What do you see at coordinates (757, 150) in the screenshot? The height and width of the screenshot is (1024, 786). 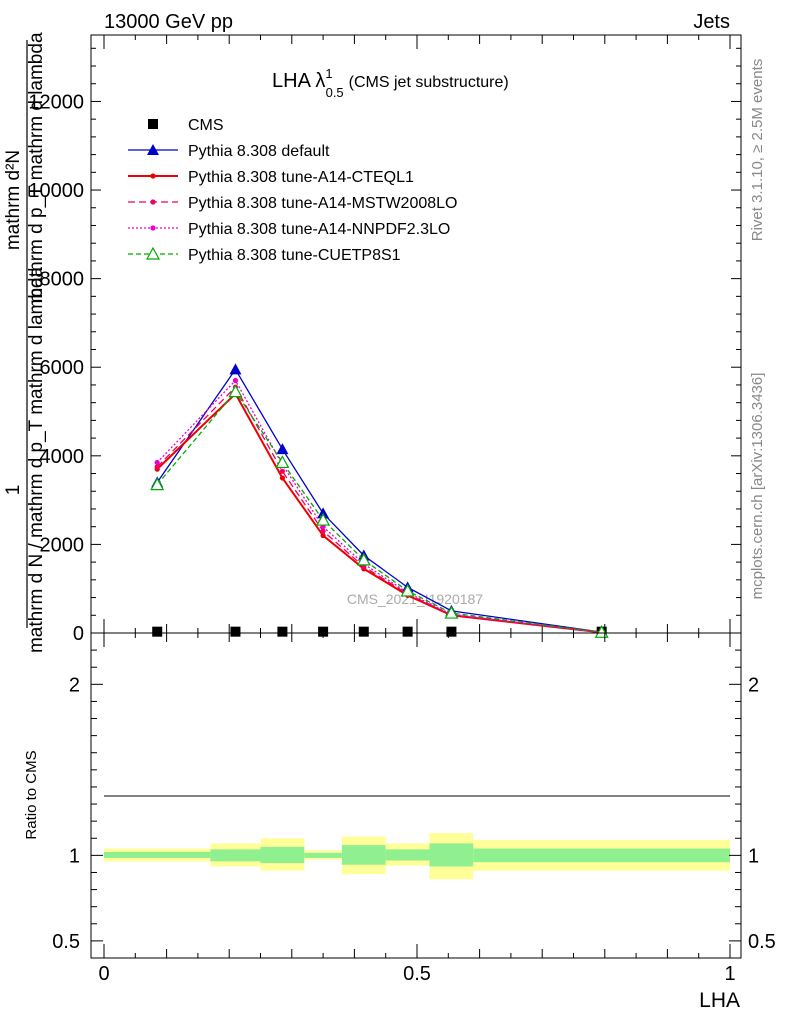 I see `side-label-top: Rivet 3.1.10, ≥ 2.5M events` at bounding box center [757, 150].